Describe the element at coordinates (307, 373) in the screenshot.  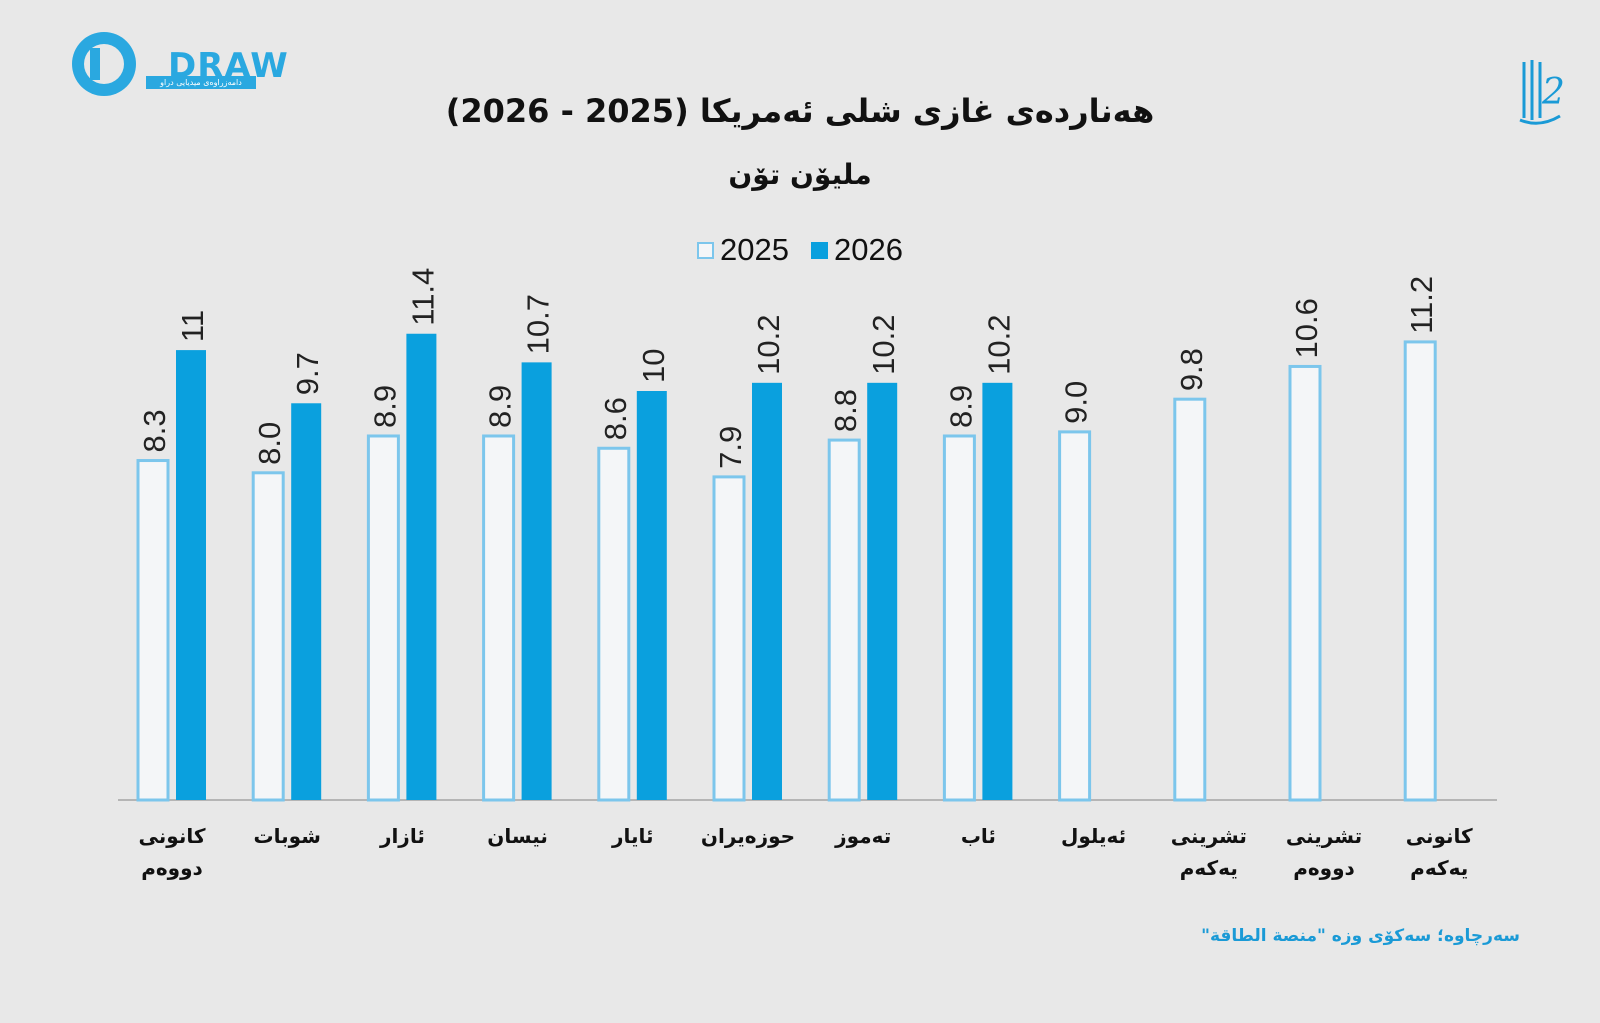
I see `data-label-2026-1: 9.7` at that location.